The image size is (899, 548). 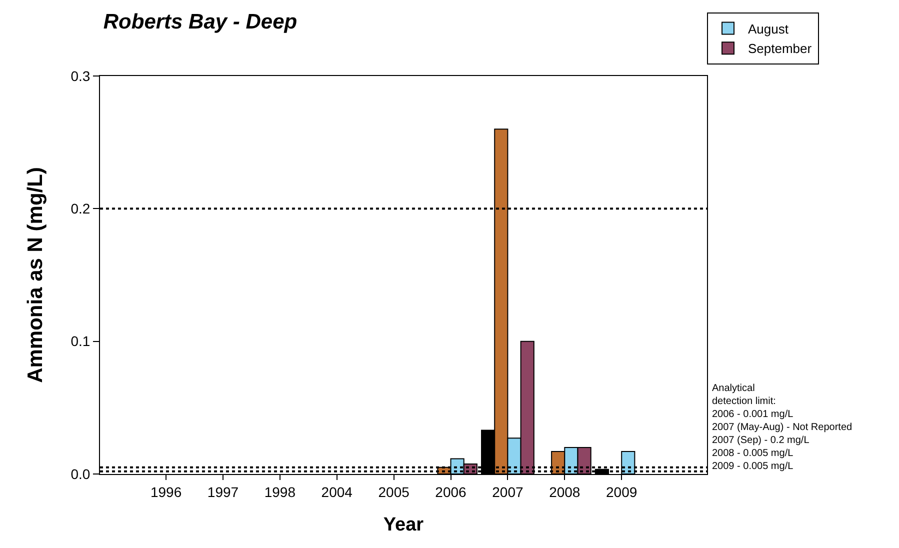 I want to click on y-tick-label: 0.2, so click(x=80, y=208).